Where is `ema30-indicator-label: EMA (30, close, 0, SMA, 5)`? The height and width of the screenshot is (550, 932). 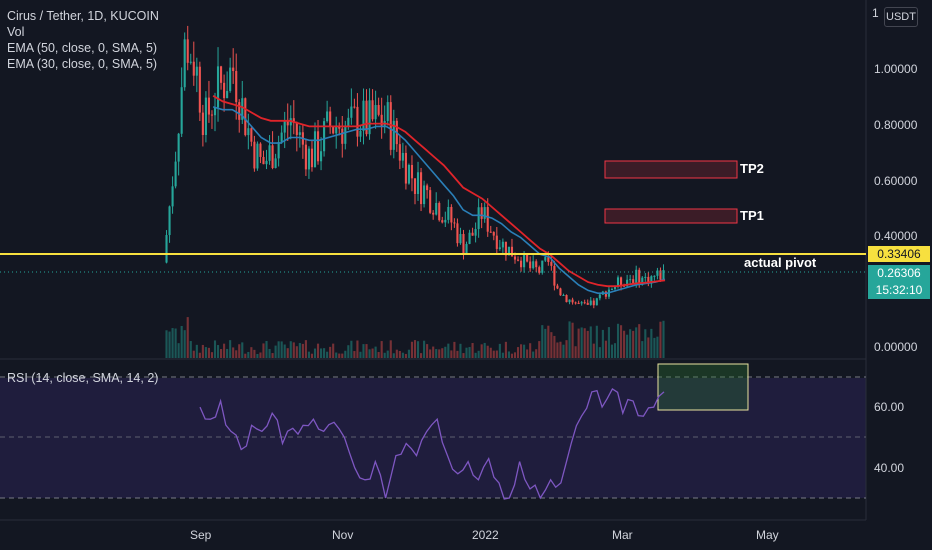 ema30-indicator-label: EMA (30, close, 0, SMA, 5) is located at coordinates (82, 64).